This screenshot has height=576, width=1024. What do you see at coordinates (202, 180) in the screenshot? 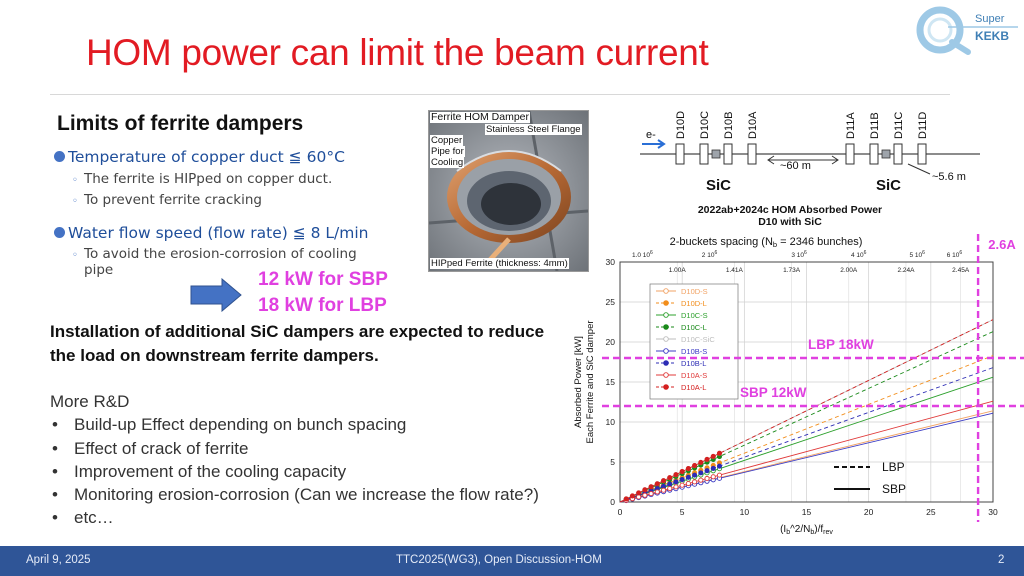
I see `sub-bullet: ◦ The ferrite is HIPped on copper duct.` at bounding box center [202, 180].